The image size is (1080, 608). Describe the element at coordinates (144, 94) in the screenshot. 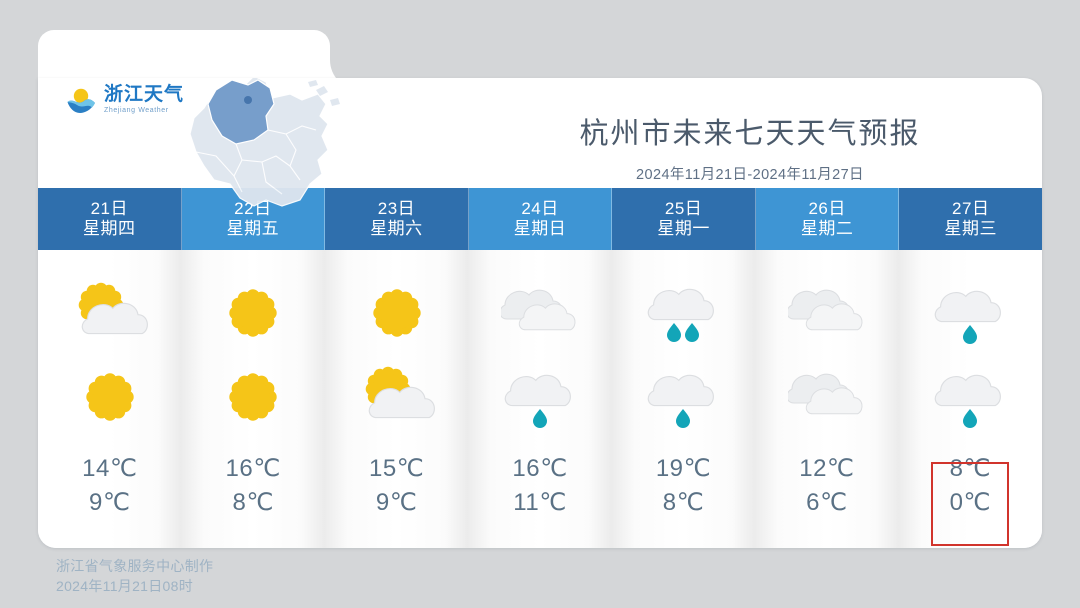

I see `brand-name-cn: 浙江天气` at that location.